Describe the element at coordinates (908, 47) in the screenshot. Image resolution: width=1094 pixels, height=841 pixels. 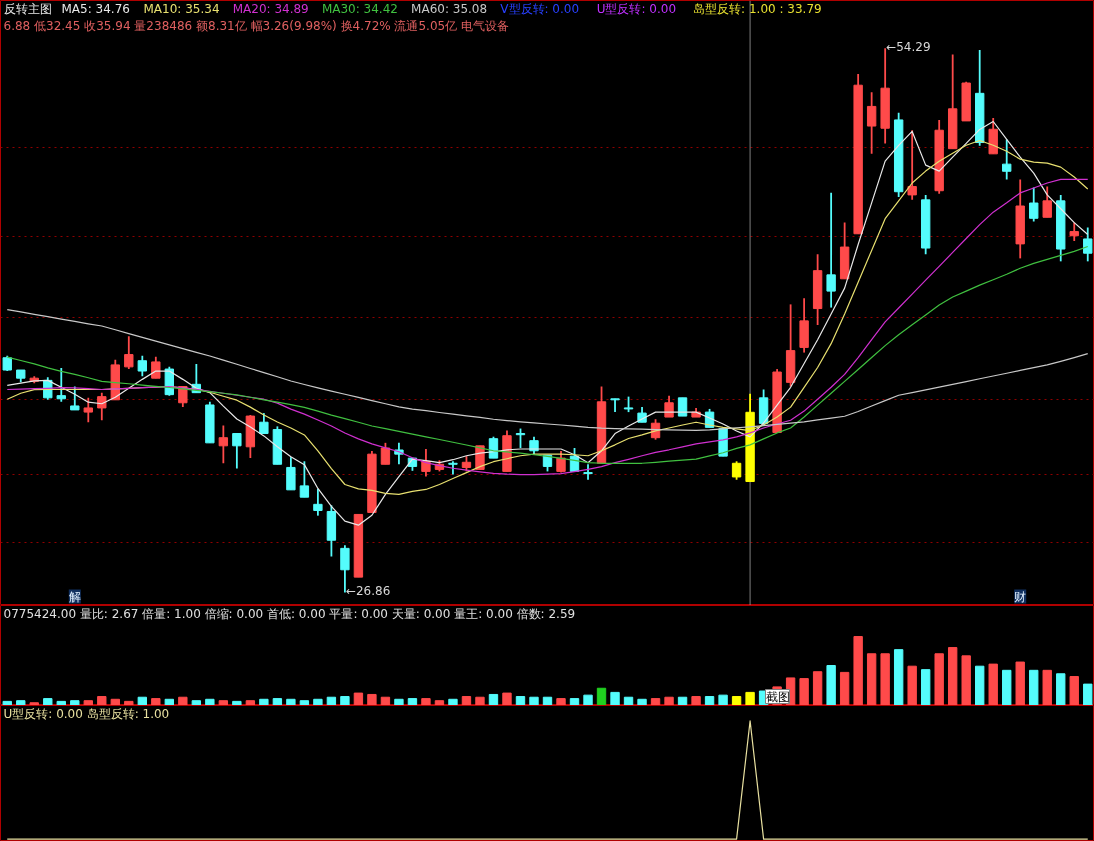
I see `annotation: ←54.29` at that location.